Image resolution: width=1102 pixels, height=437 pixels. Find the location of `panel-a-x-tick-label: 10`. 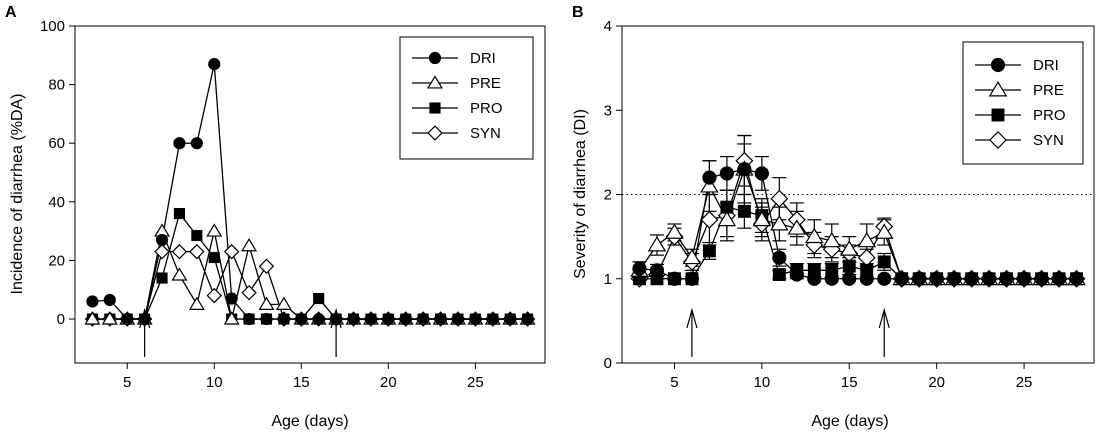

panel-a-x-tick-label: 10 is located at coordinates (214, 382).